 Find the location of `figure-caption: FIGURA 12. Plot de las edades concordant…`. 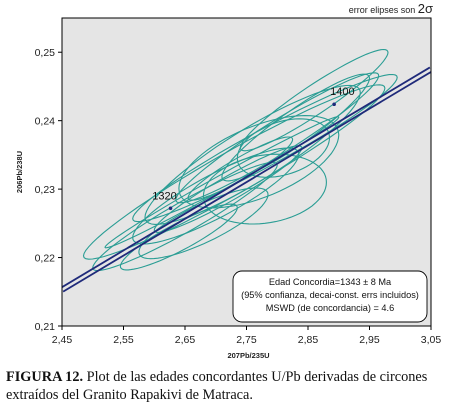

figure-caption: FIGURA 12. Plot de las edades concordant… is located at coordinates (226, 386).